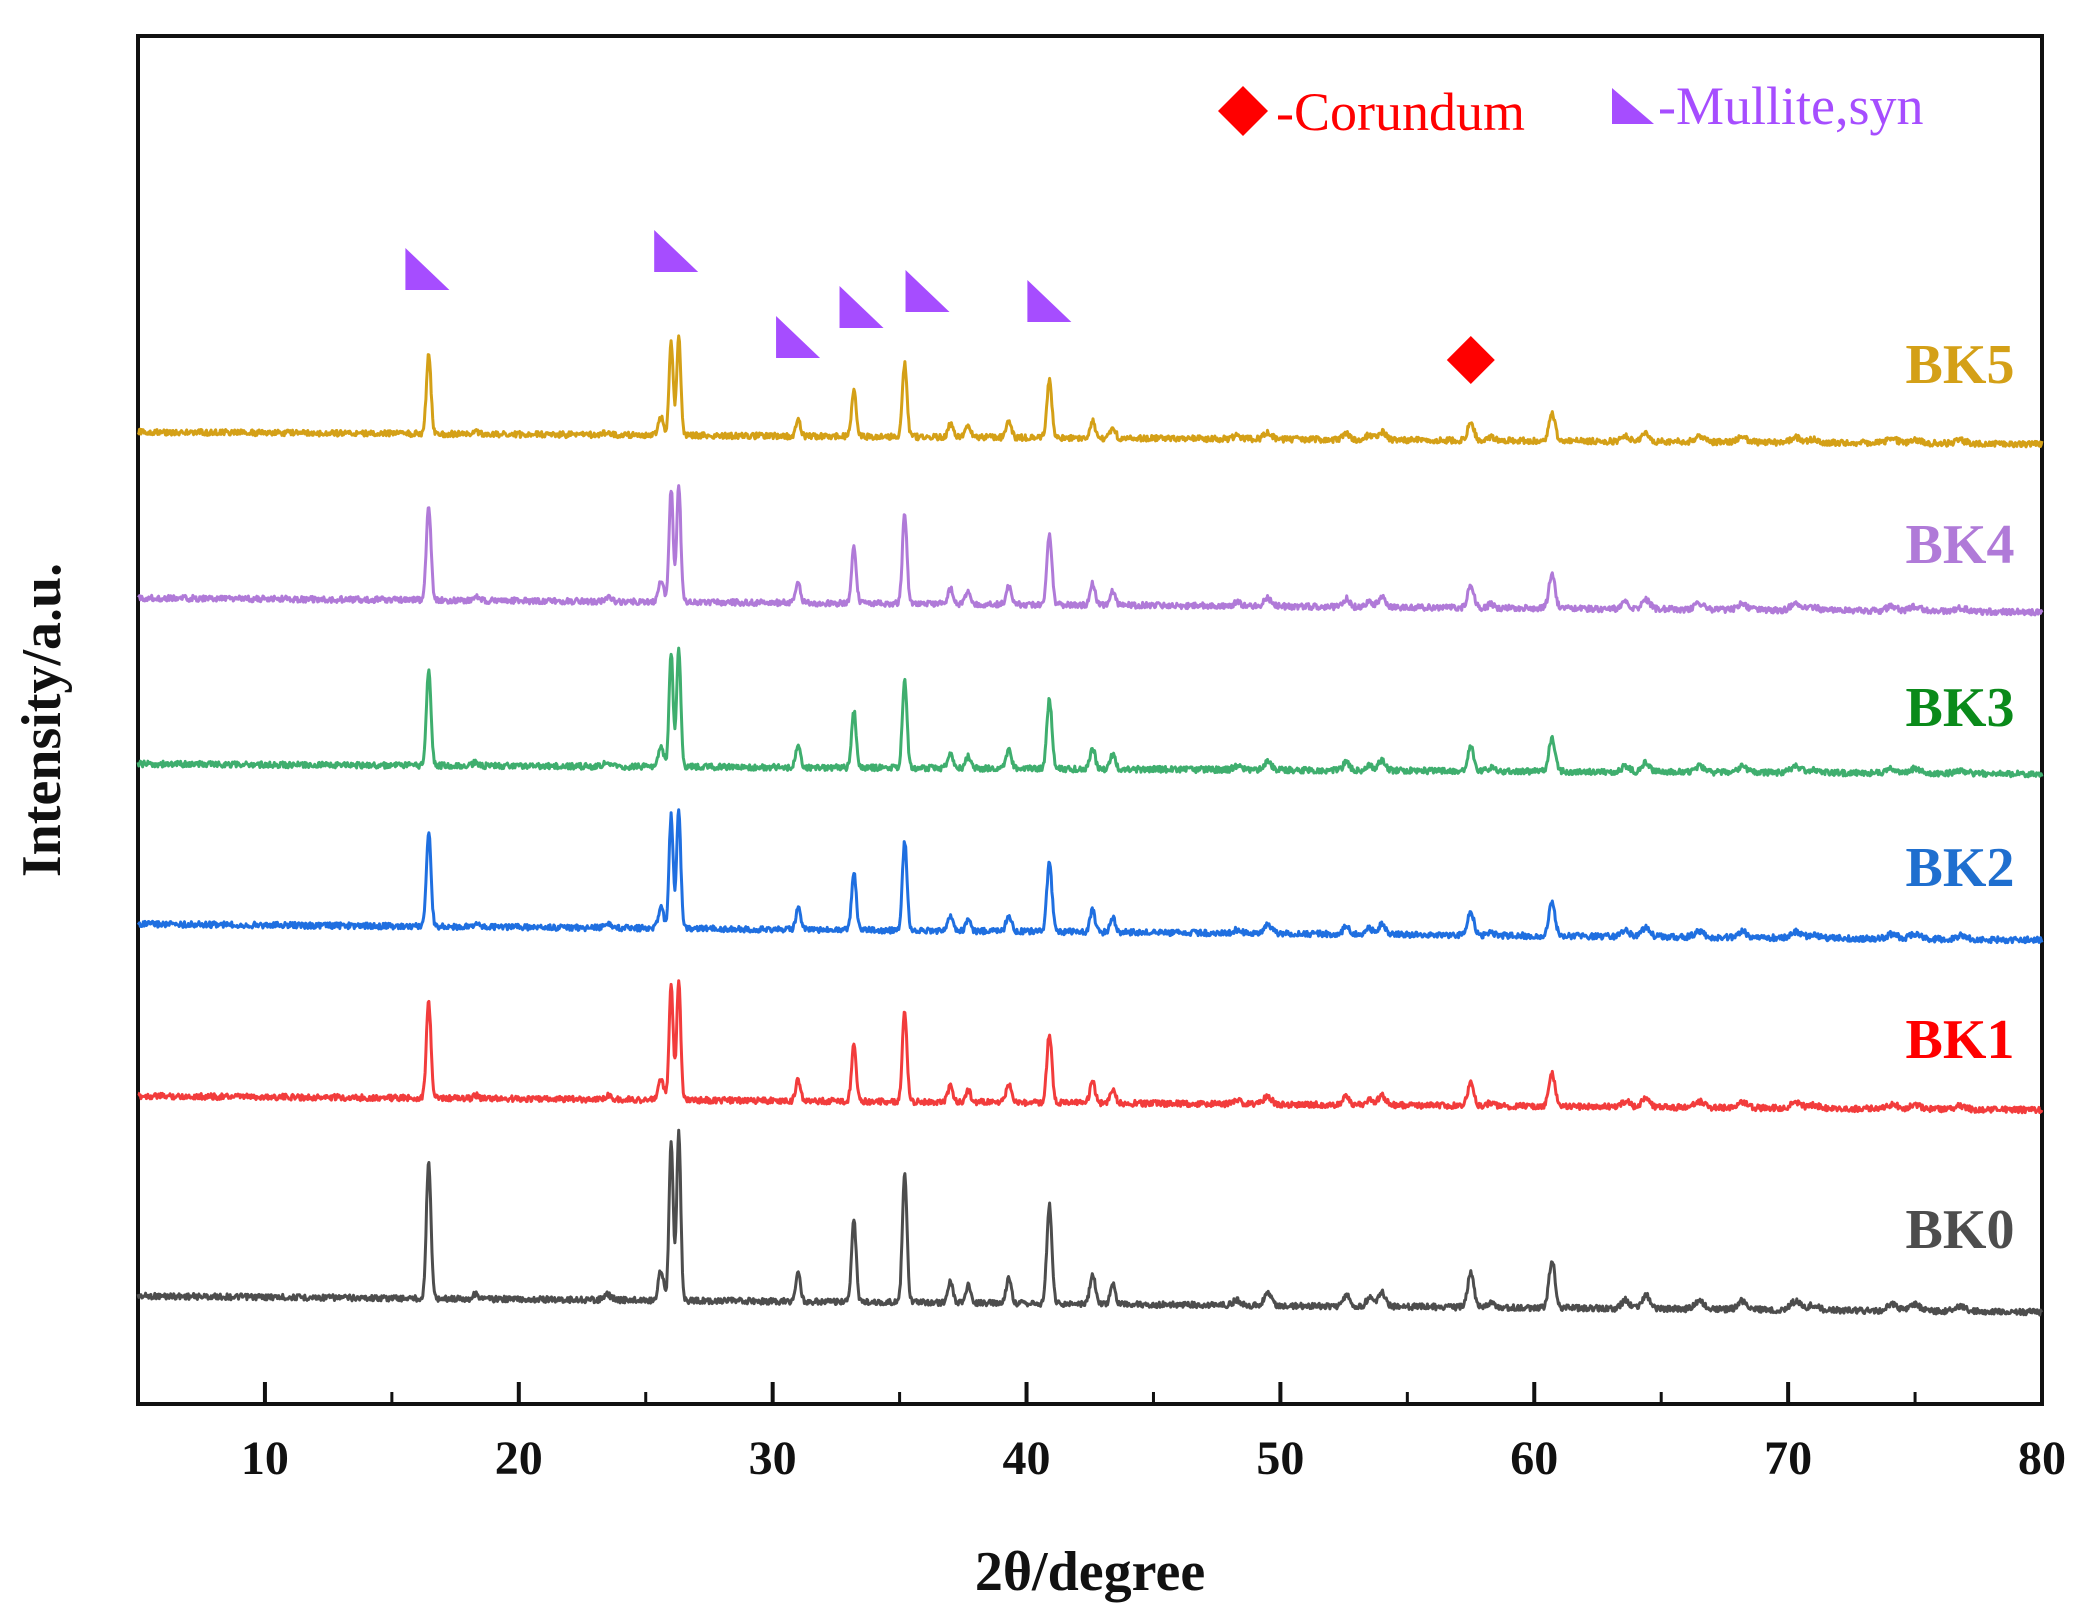 This screenshot has height=1622, width=2088. What do you see at coordinates (1090, 550) in the screenshot?
I see `series-line-bk4` at bounding box center [1090, 550].